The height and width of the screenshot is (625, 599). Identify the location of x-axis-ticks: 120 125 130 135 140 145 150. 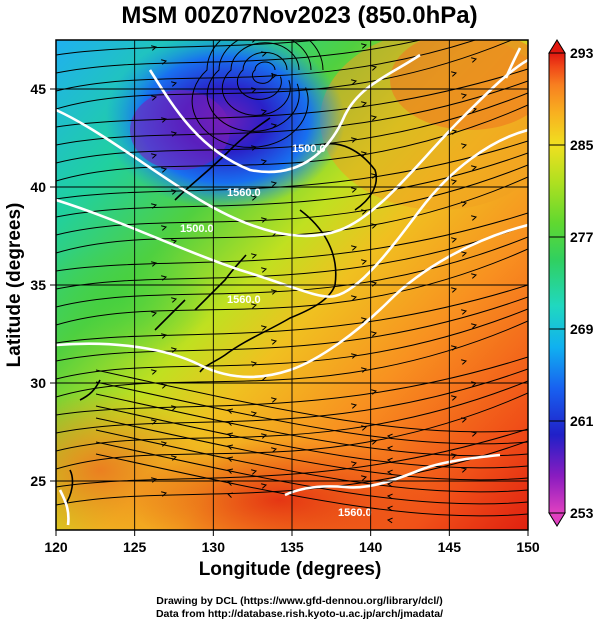
(292, 542).